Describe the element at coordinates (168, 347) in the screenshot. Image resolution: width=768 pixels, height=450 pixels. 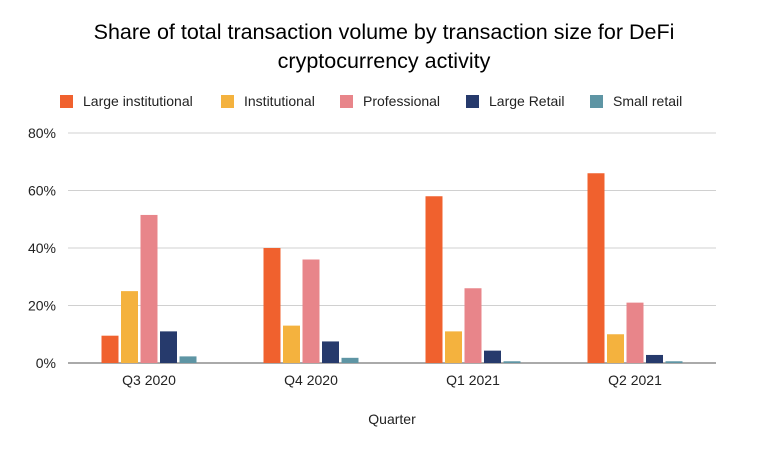
I see `bar-large-retail-q3-2020` at that location.